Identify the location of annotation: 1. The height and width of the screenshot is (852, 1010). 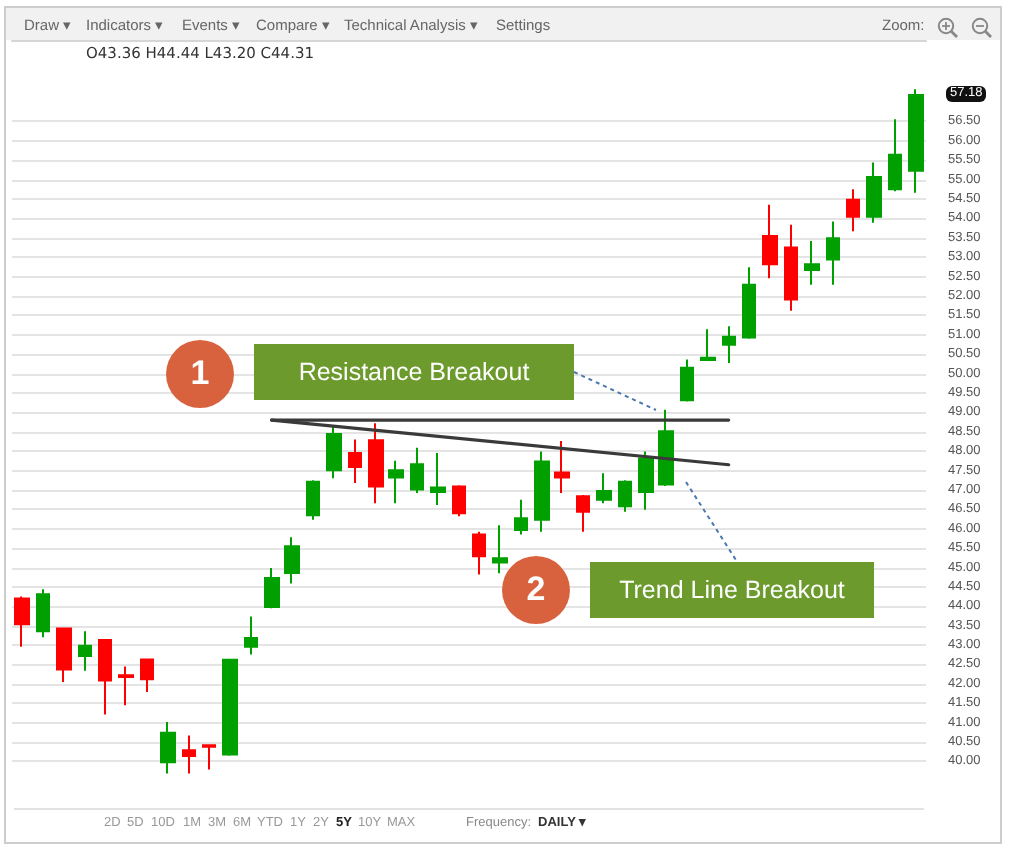
(200, 374).